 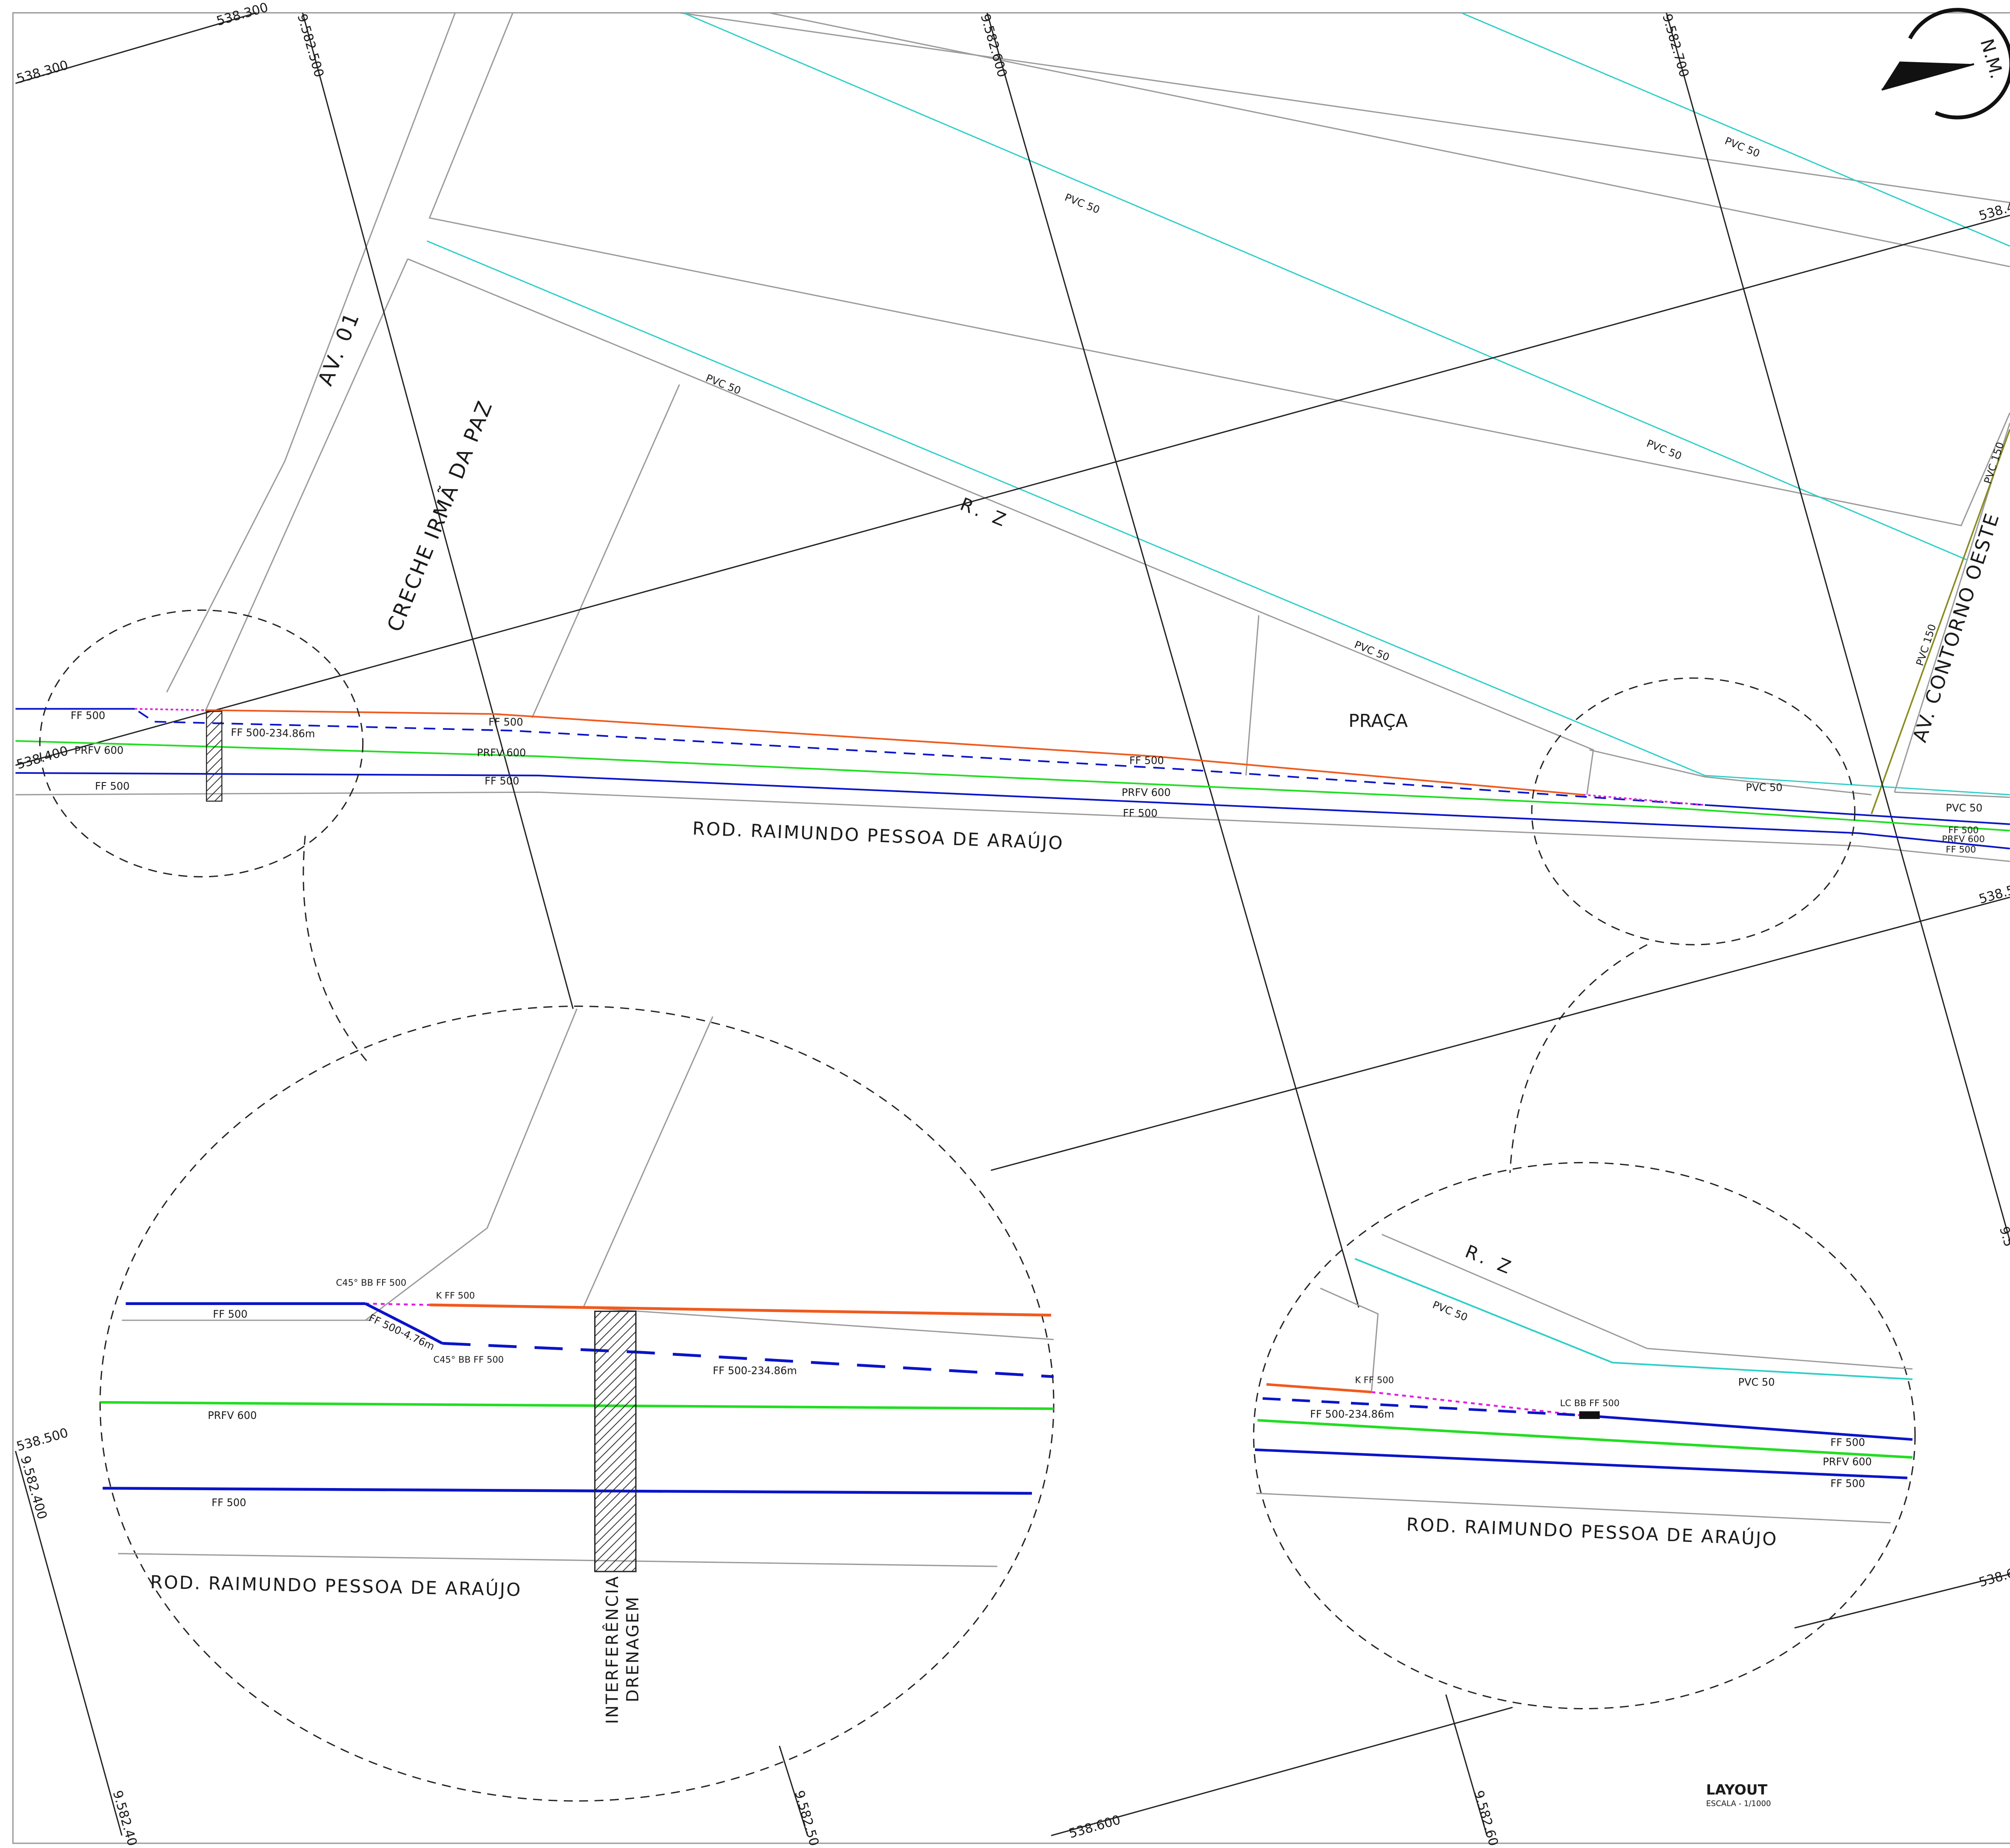 What do you see at coordinates (440, 515) in the screenshot?
I see `street-name-creche: CRECHE IRMÃ DA PAZ` at bounding box center [440, 515].